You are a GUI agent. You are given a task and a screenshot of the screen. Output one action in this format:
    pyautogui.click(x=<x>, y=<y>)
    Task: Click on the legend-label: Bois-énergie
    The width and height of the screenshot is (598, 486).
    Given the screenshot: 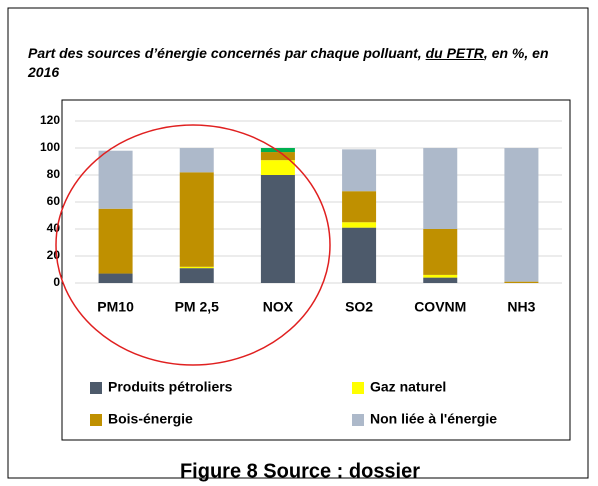 What is the action you would take?
    pyautogui.click(x=150, y=419)
    